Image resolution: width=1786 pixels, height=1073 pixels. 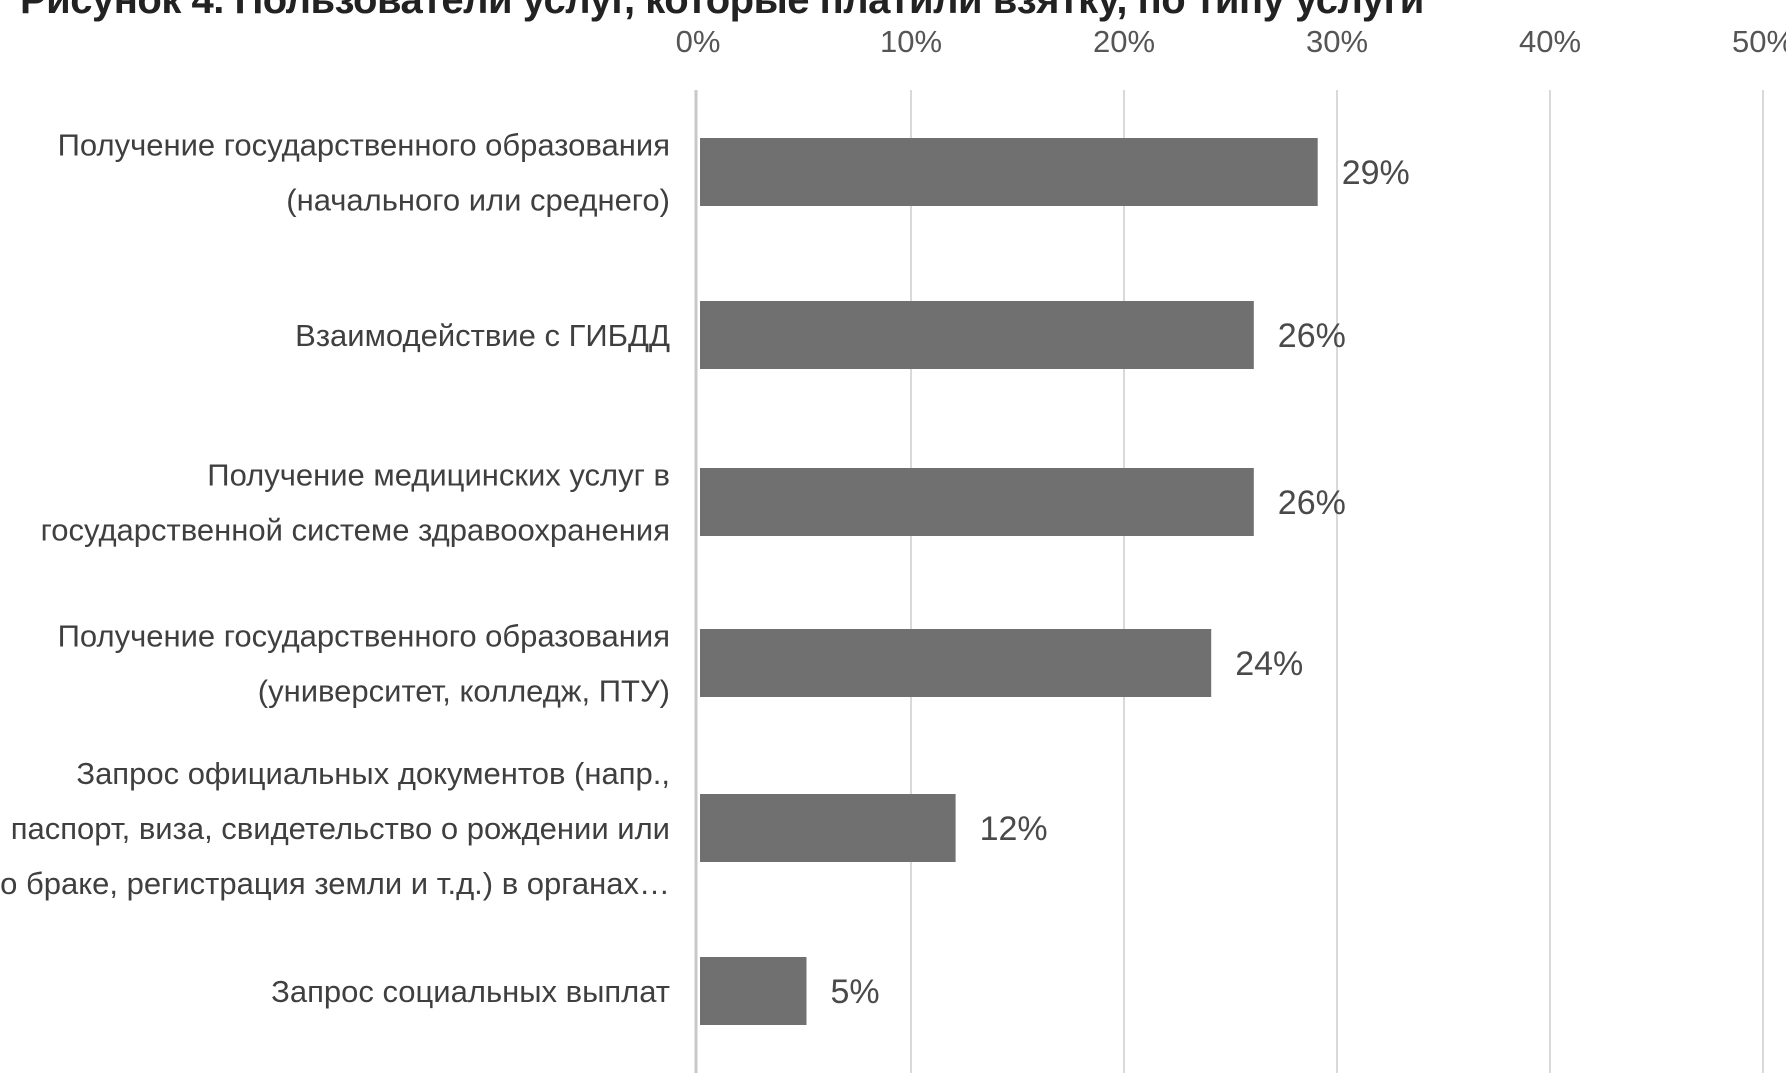 I want to click on category-label: Запрос официальных документов (напр.,, so click(x=373, y=773).